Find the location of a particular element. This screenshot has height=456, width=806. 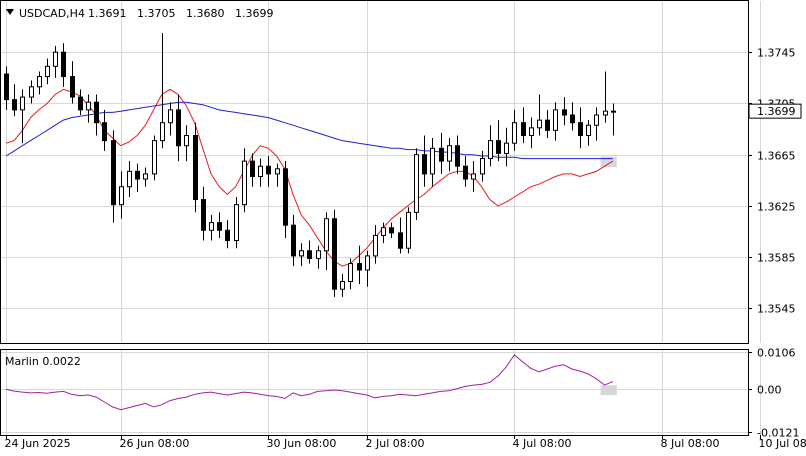

high-price: 1.3705 is located at coordinates (156, 13).